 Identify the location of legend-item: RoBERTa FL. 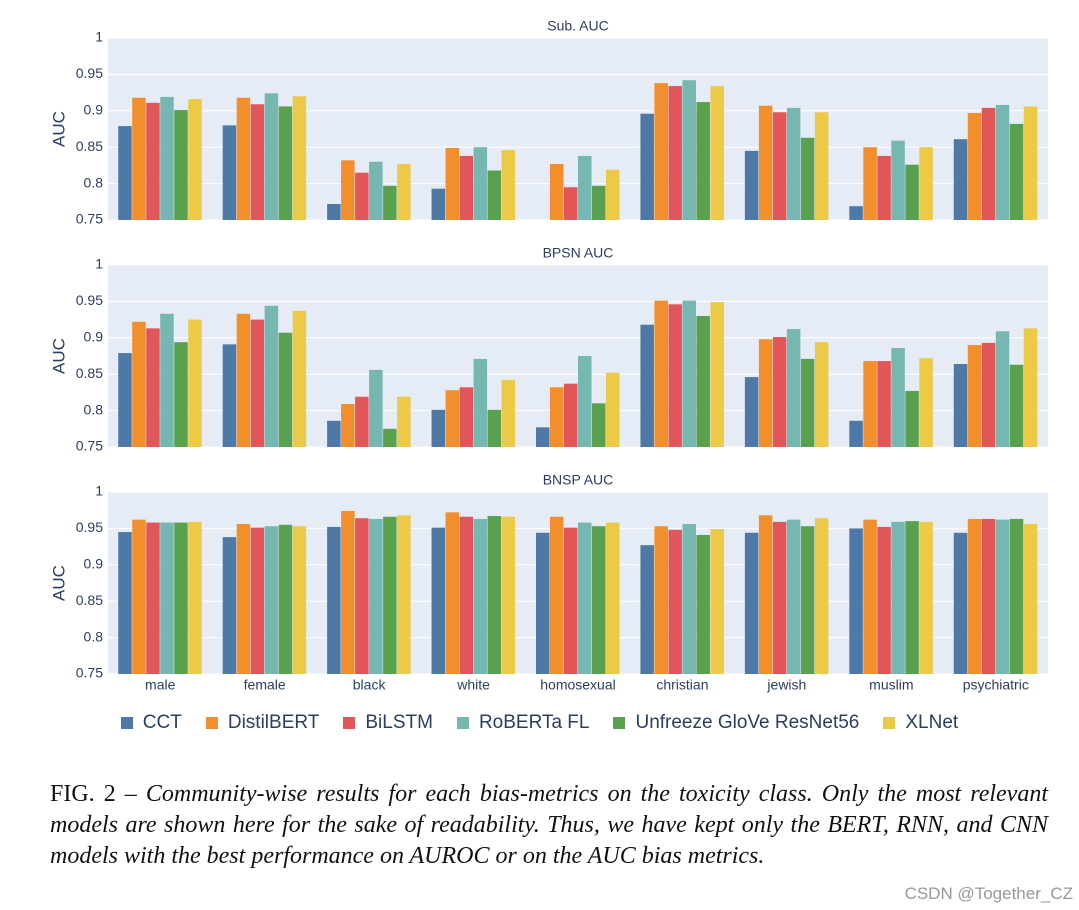
(523, 723).